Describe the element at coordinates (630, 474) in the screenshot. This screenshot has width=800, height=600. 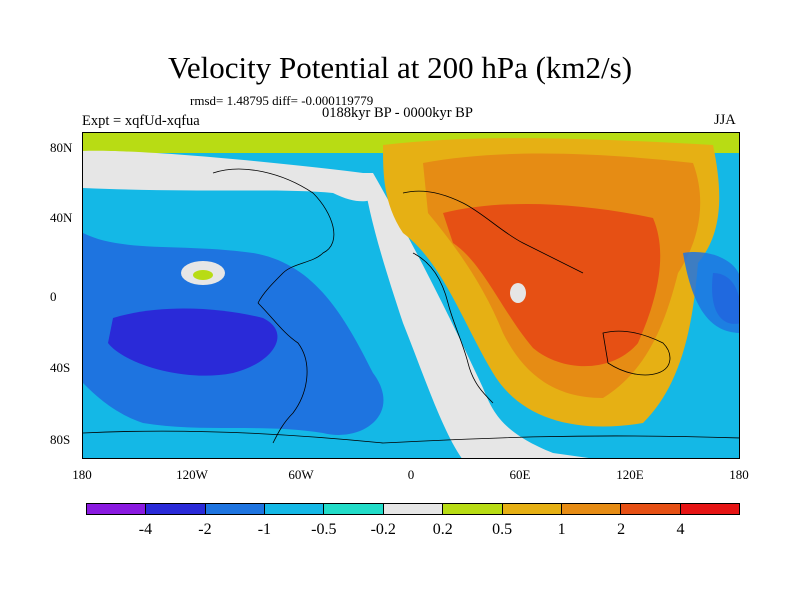
I see `x-tick-label: 120E` at that location.